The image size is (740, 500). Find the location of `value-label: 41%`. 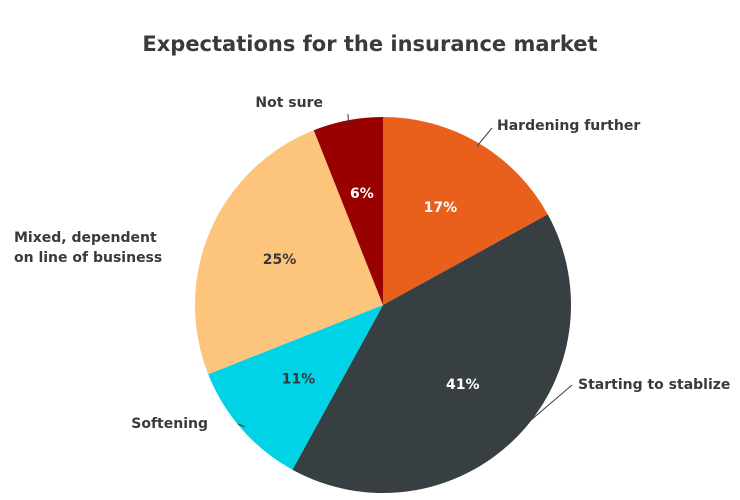

value-label: 41% is located at coordinates (463, 385).